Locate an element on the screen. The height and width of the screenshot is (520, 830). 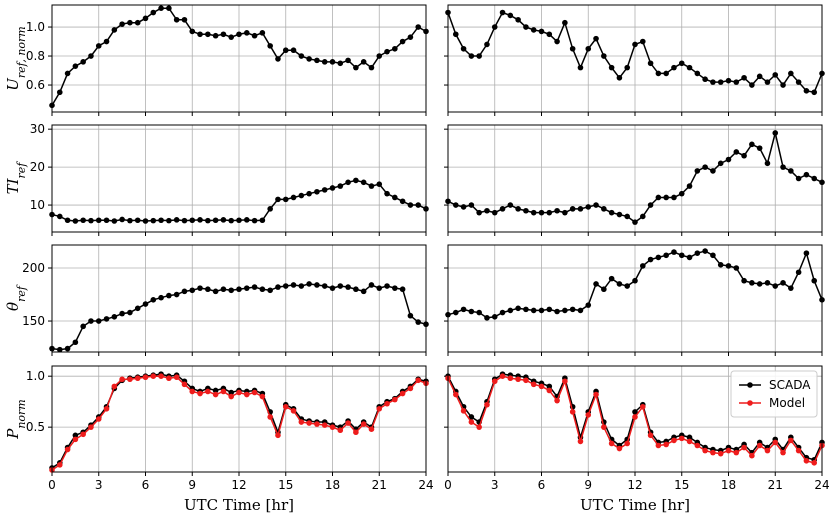
y-tick-label: 20 is located at coordinates (37, 167).